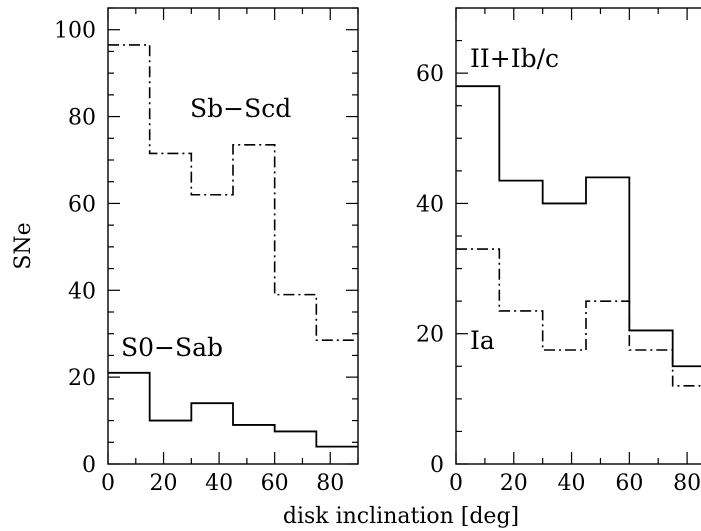 Image resolution: width=701 pixels, height=531 pixels. Describe the element at coordinates (82, 118) in the screenshot. I see `y-tick-label: 80` at that location.